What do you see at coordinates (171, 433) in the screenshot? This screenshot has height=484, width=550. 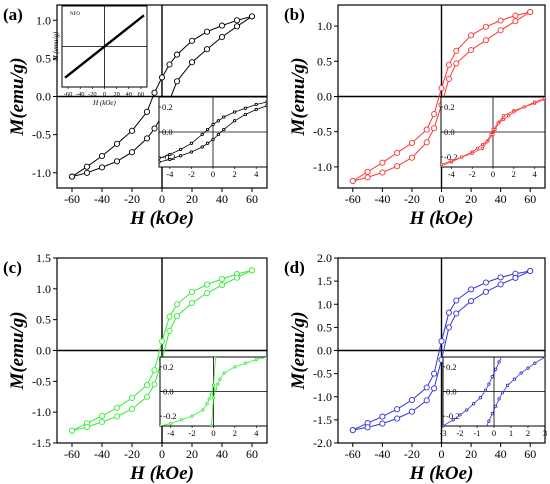 I see `inset-x-tick-label: -4` at bounding box center [171, 433].